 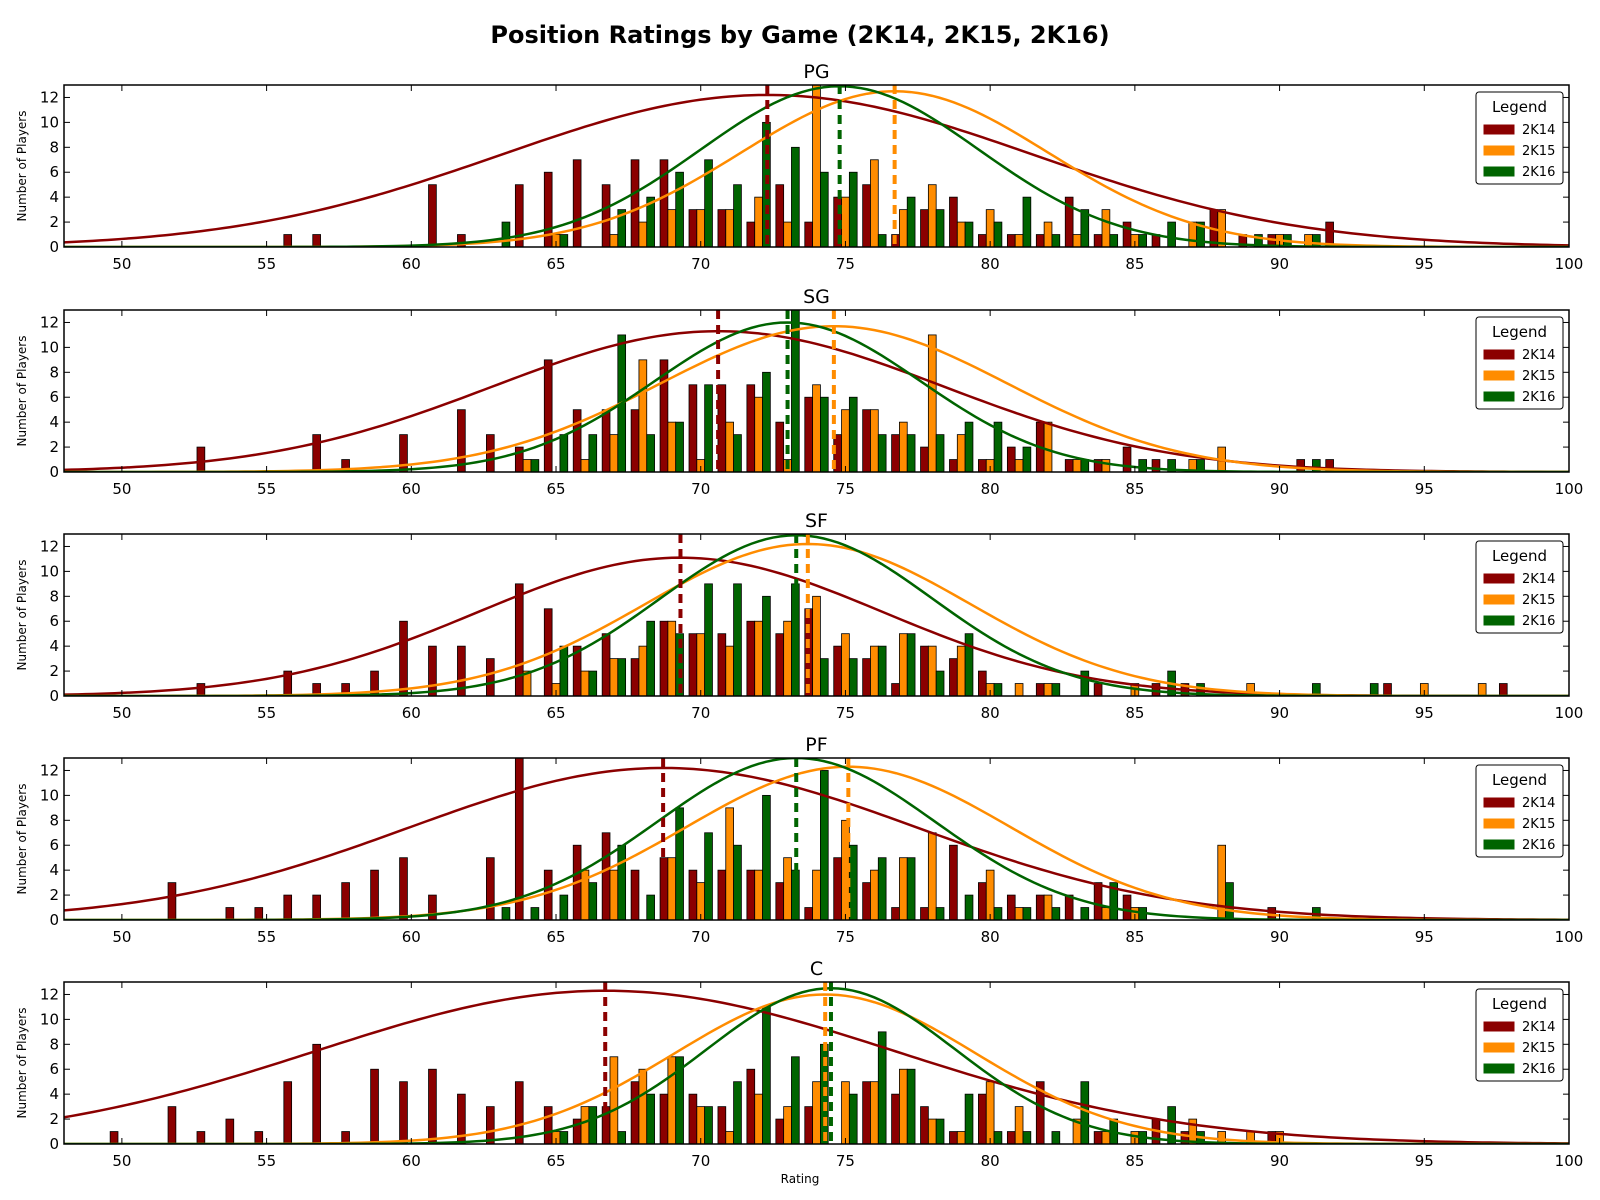 What do you see at coordinates (1569, 713) in the screenshot?
I see `x-tick-label-sf-100: 100` at bounding box center [1569, 713].